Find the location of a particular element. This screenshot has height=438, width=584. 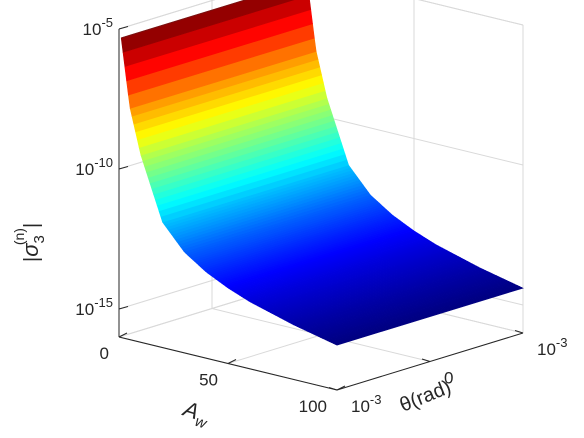

surface-top-edge is located at coordinates (184, 19).